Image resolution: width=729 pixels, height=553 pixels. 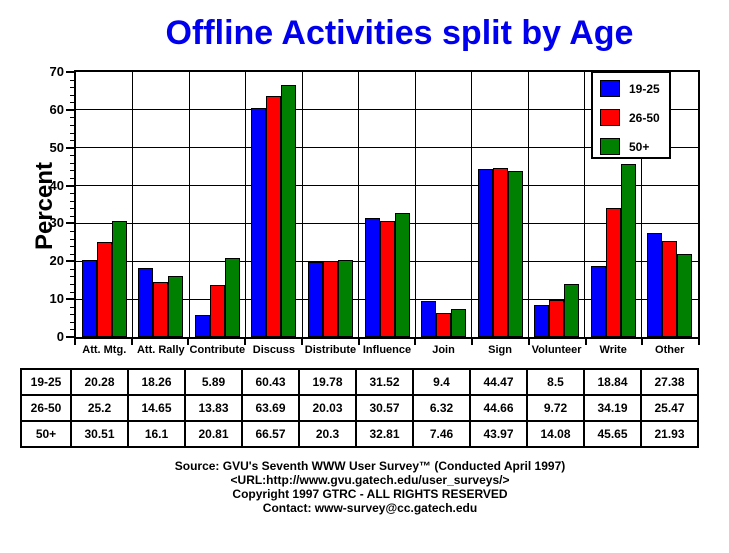 What do you see at coordinates (556, 350) in the screenshot?
I see `x-tick-label: Volunteer` at bounding box center [556, 350].